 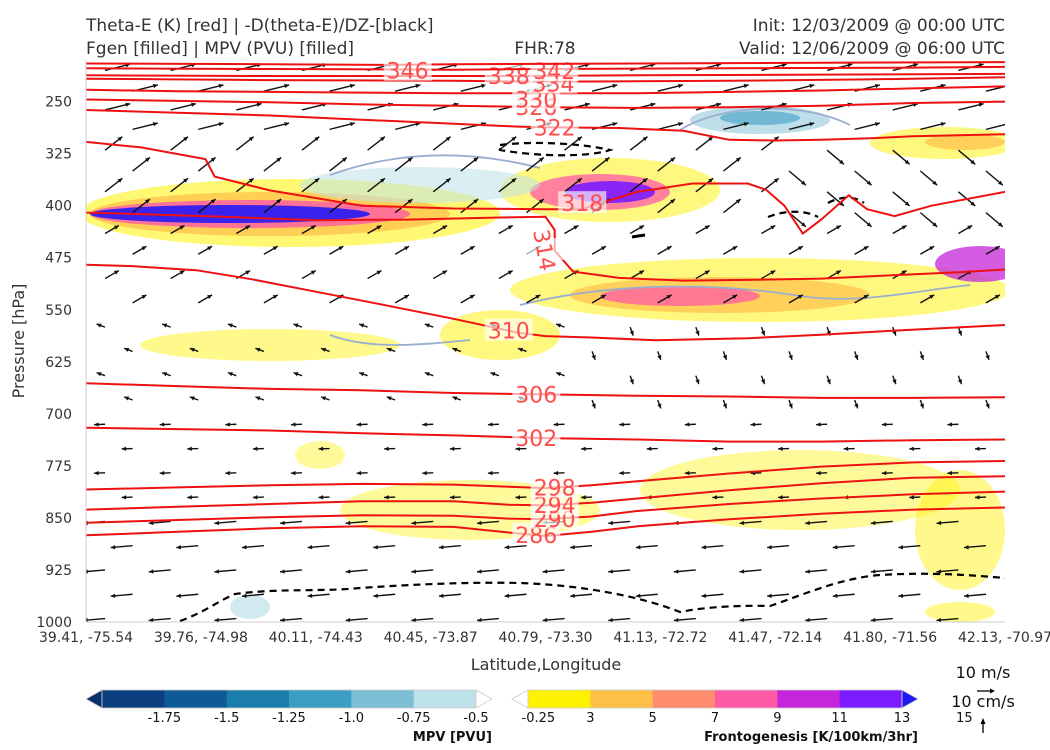 What do you see at coordinates (775, 638) in the screenshot?
I see `x-tick-label: 41.47, -72.14` at bounding box center [775, 638].